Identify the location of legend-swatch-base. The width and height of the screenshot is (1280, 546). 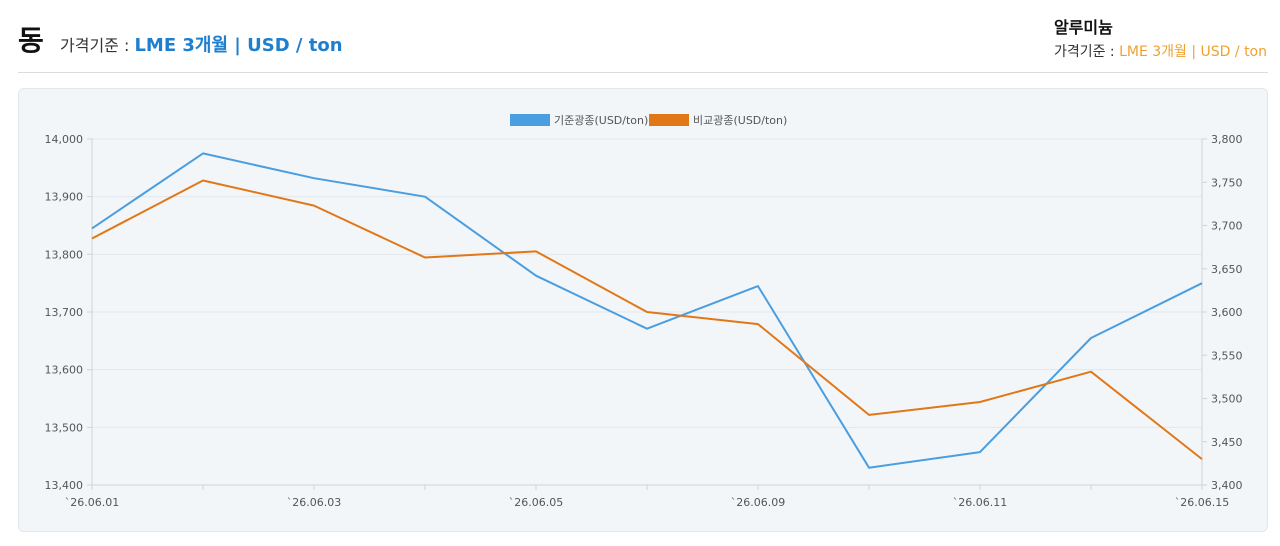
(530, 120).